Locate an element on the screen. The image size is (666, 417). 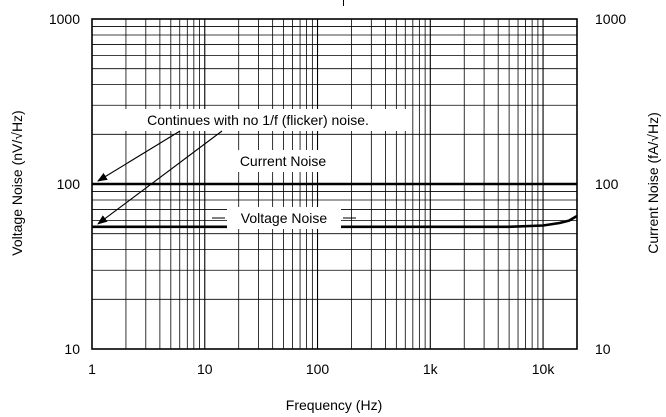
current-noise-arrow is located at coordinates (139, 156).